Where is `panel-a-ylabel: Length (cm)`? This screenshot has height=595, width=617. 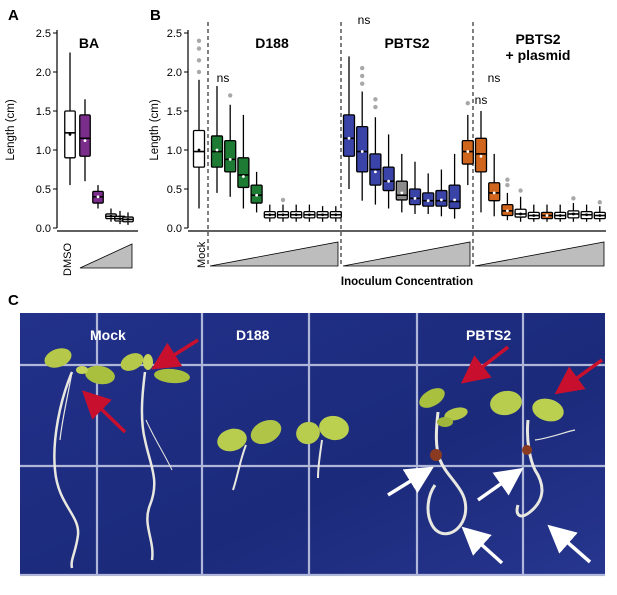 panel-a-ylabel: Length (cm) is located at coordinates (11, 130).